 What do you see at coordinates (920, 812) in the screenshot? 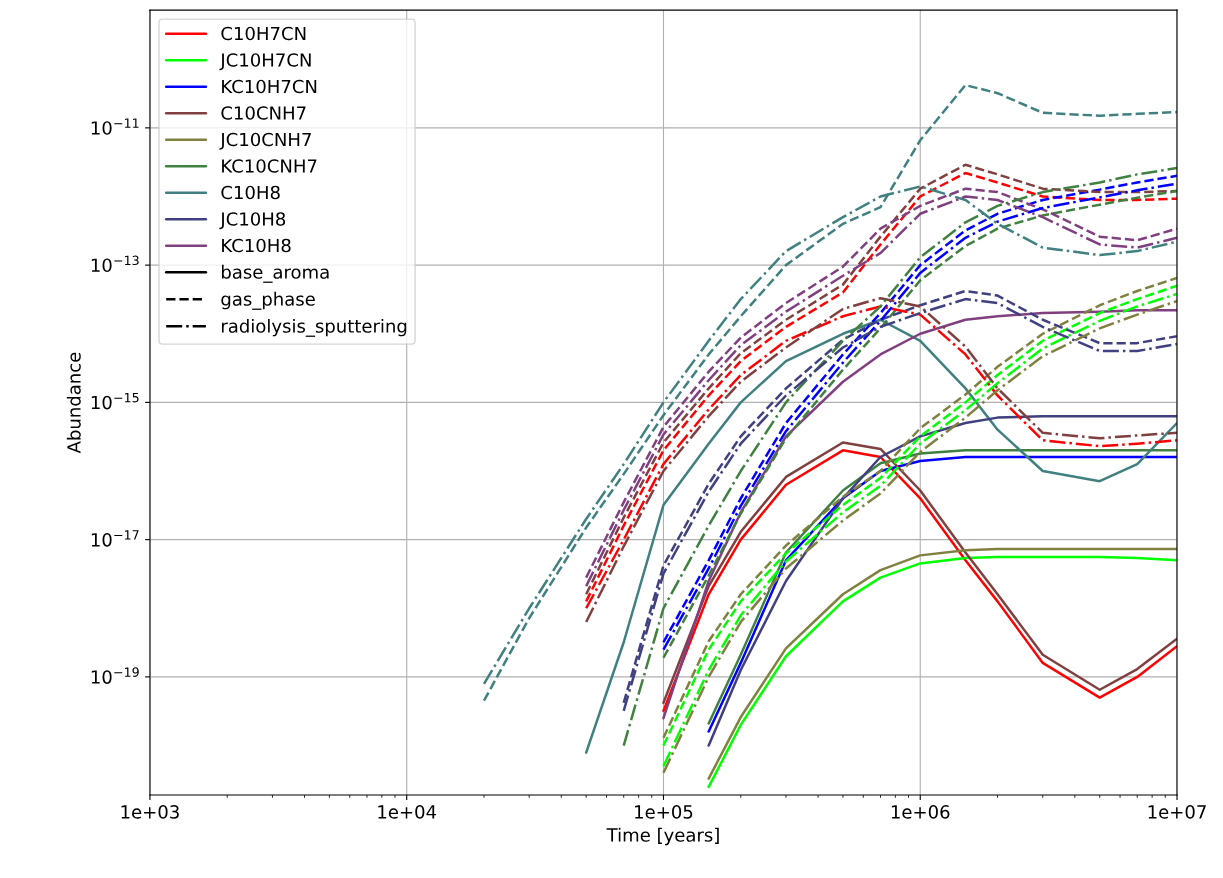
I see `x-tick-label: 1e+06` at bounding box center [920, 812].